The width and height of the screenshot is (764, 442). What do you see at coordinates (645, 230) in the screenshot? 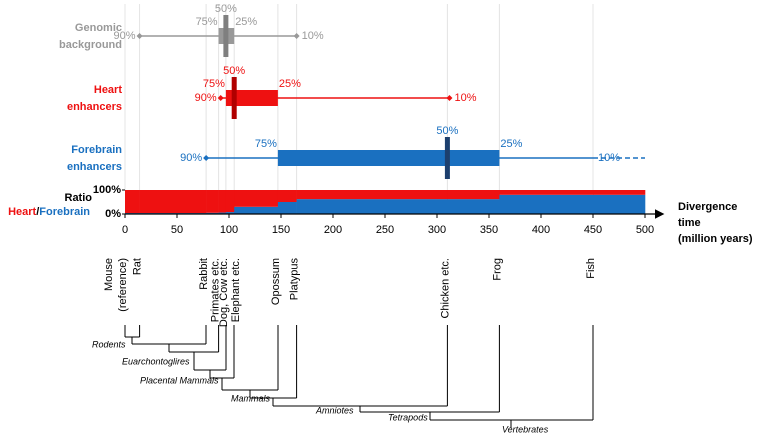
I see `x-tick-label: 500` at bounding box center [645, 230].